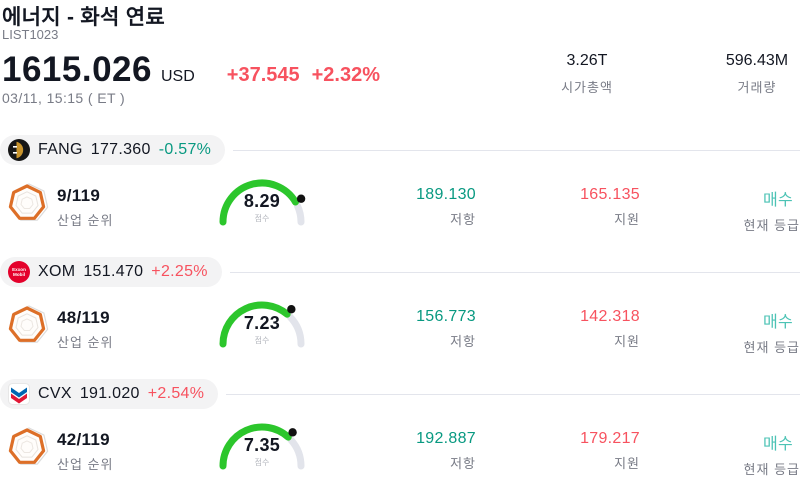 Image resolution: width=800 pixels, height=488 pixels. What do you see at coordinates (263, 75) in the screenshot?
I see `index-change: +37.545` at bounding box center [263, 75].